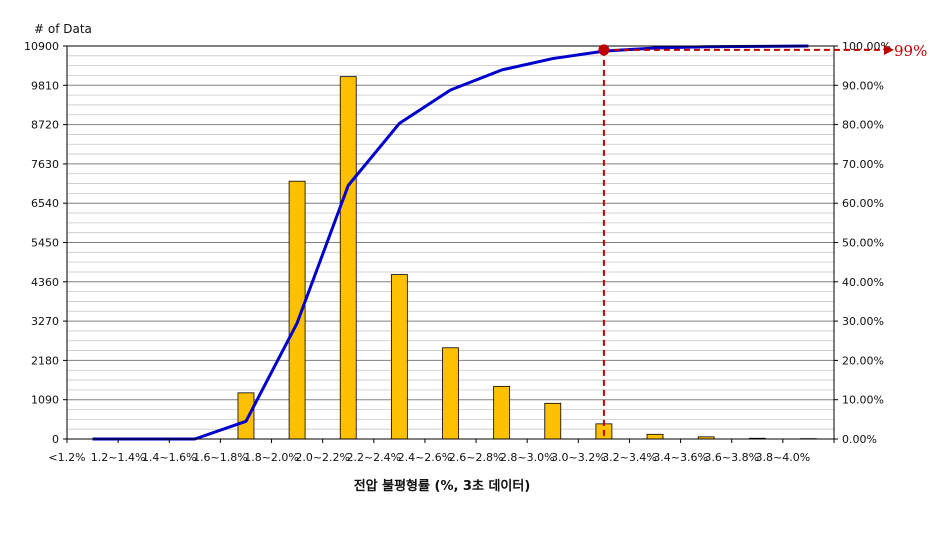 Image resolution: width=936 pixels, height=550 pixels. What do you see at coordinates (578, 457) in the screenshot?
I see `x-tick-label: 3.0~3.2%` at bounding box center [578, 457].